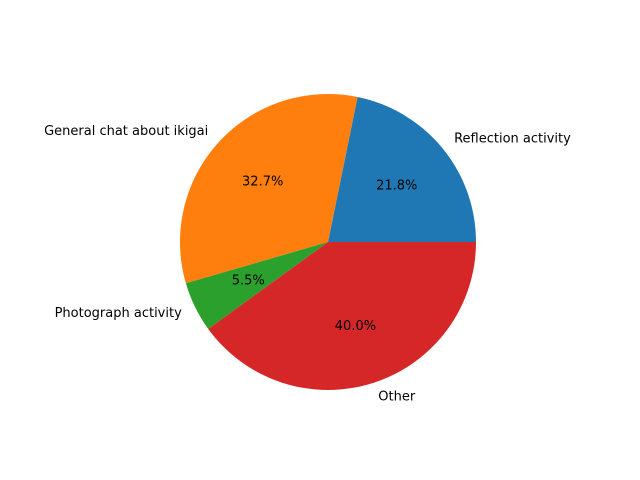 This screenshot has width=640, height=480. What do you see at coordinates (248, 281) in the screenshot?
I see `percent-label-3: 5.5%` at bounding box center [248, 281].